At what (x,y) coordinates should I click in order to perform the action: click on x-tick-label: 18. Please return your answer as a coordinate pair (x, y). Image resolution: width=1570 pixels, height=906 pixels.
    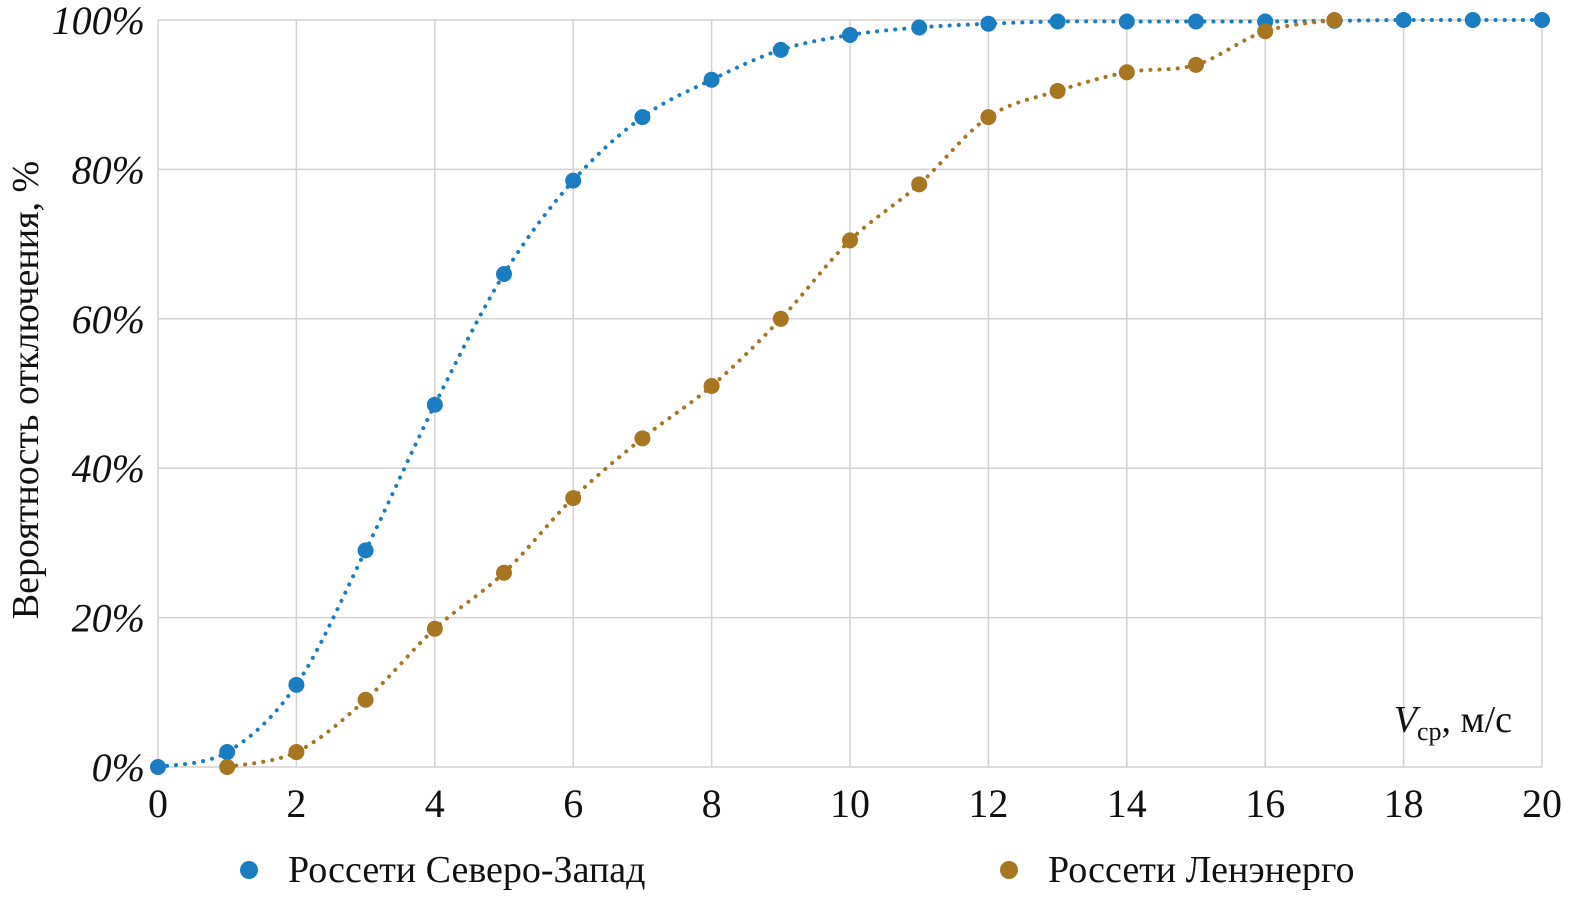
    Looking at the image, I should click on (1404, 803).